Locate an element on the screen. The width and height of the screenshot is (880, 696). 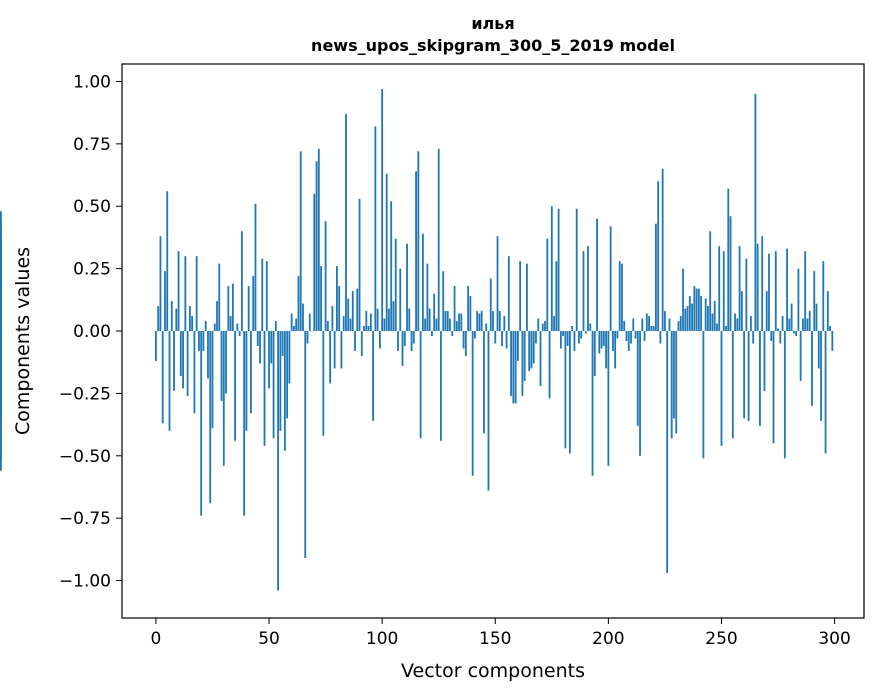
x-axis-label: Vector components is located at coordinates (493, 671).